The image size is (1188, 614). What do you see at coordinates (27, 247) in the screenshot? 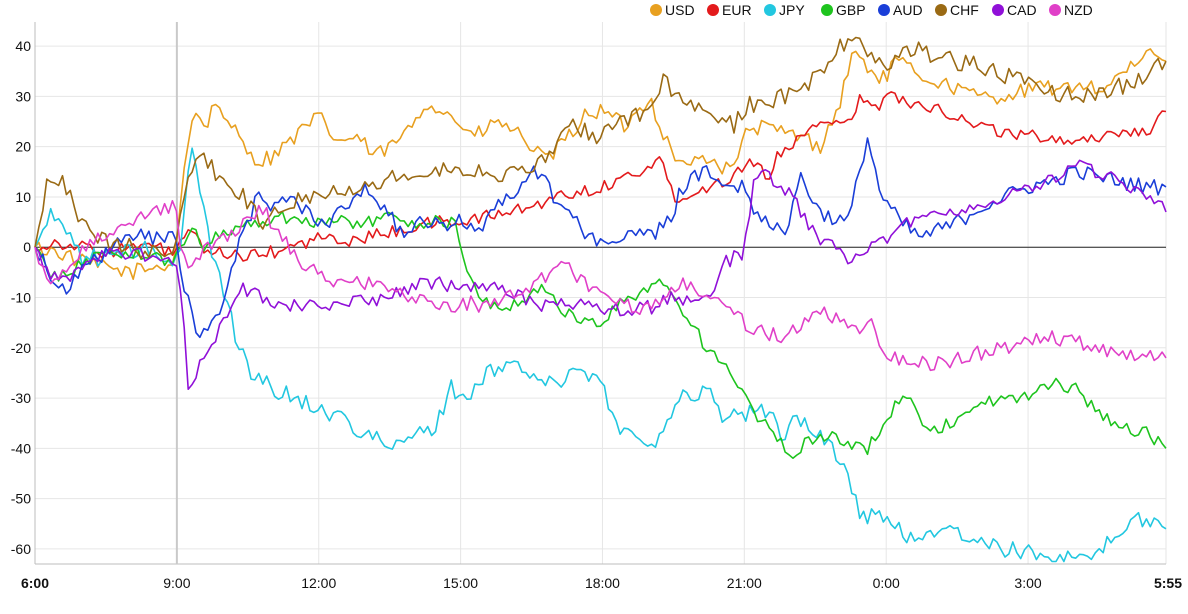
I see `y-tick-label: 0` at bounding box center [27, 247].